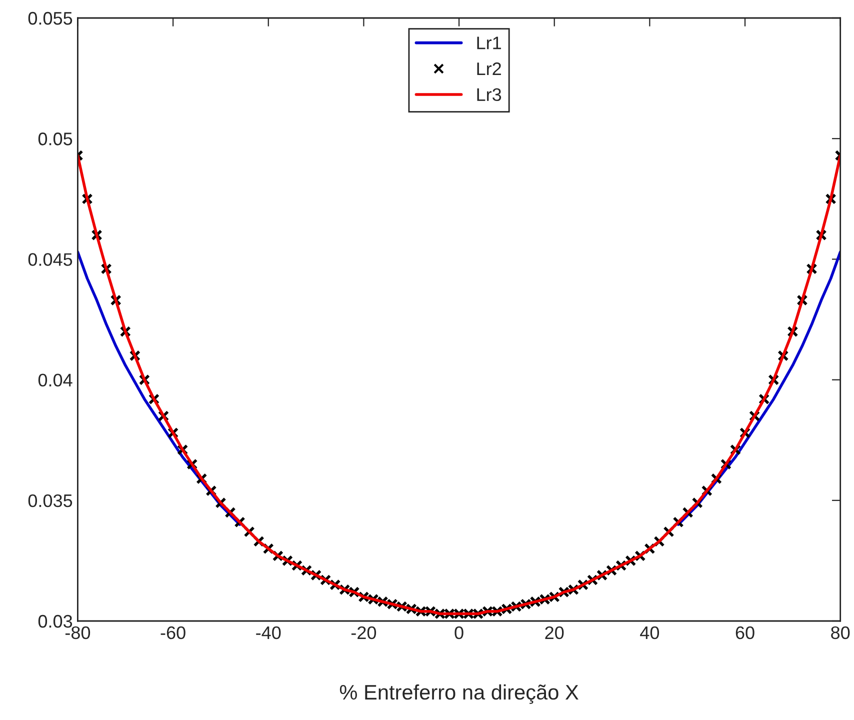 The height and width of the screenshot is (720, 854). What do you see at coordinates (650, 633) in the screenshot?
I see `x-tick-label: 40` at bounding box center [650, 633].